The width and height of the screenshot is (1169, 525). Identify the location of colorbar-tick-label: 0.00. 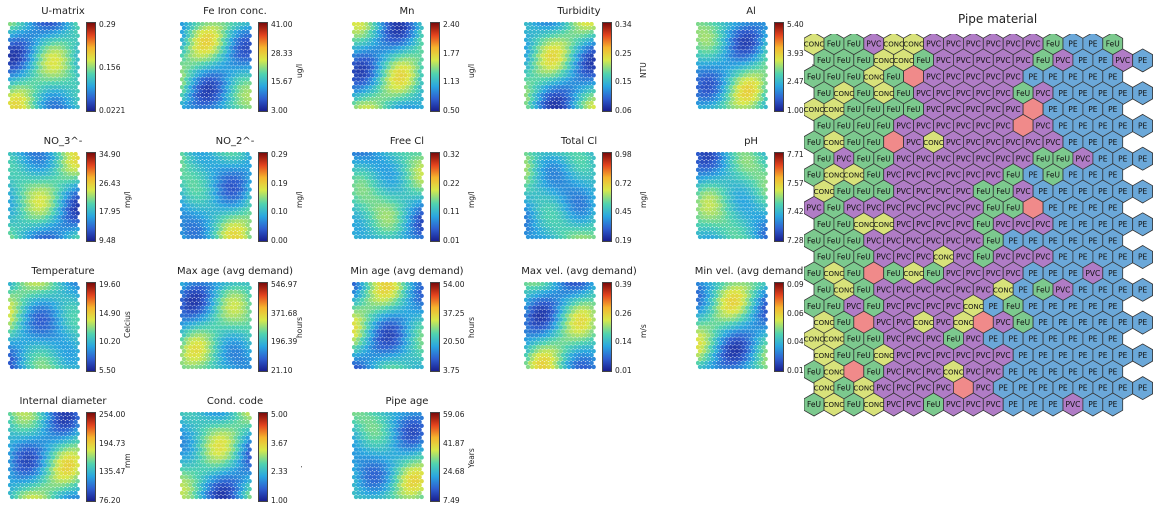
(279, 240).